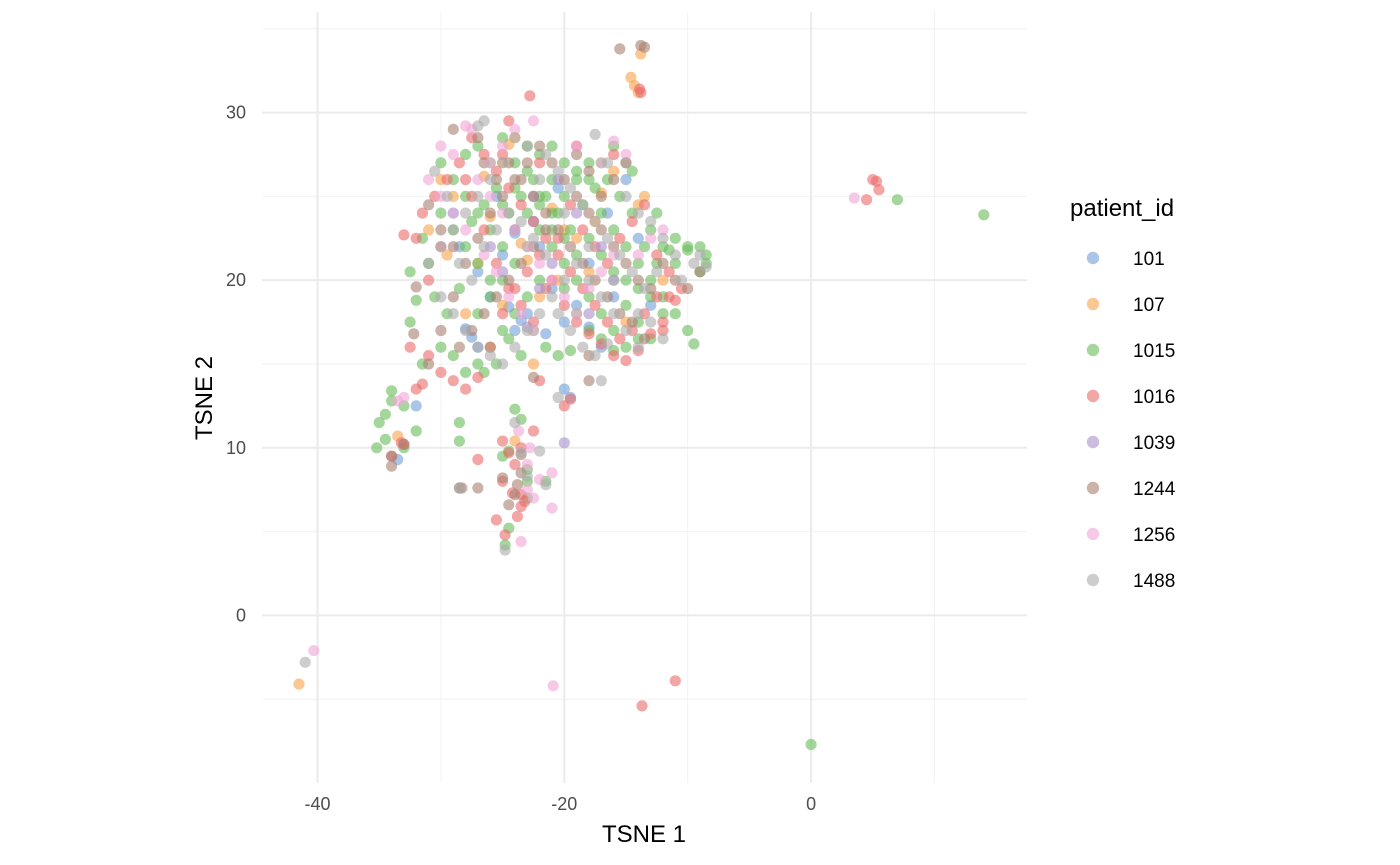  I want to click on legend-label-1244: 1244, so click(1154, 489).